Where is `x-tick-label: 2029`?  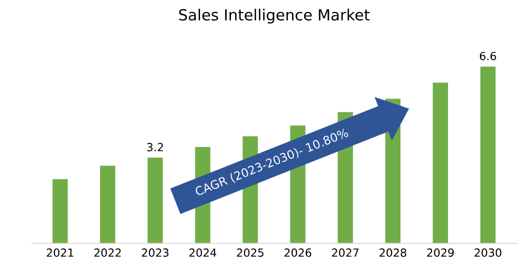
x-tick-label: 2029 is located at coordinates (440, 252).